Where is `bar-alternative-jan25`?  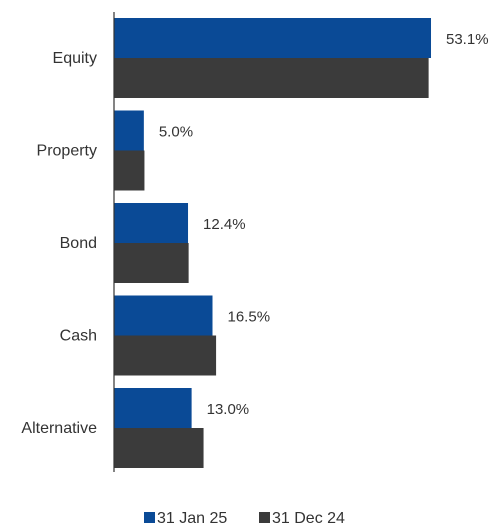 bar-alternative-jan25 is located at coordinates (153, 408).